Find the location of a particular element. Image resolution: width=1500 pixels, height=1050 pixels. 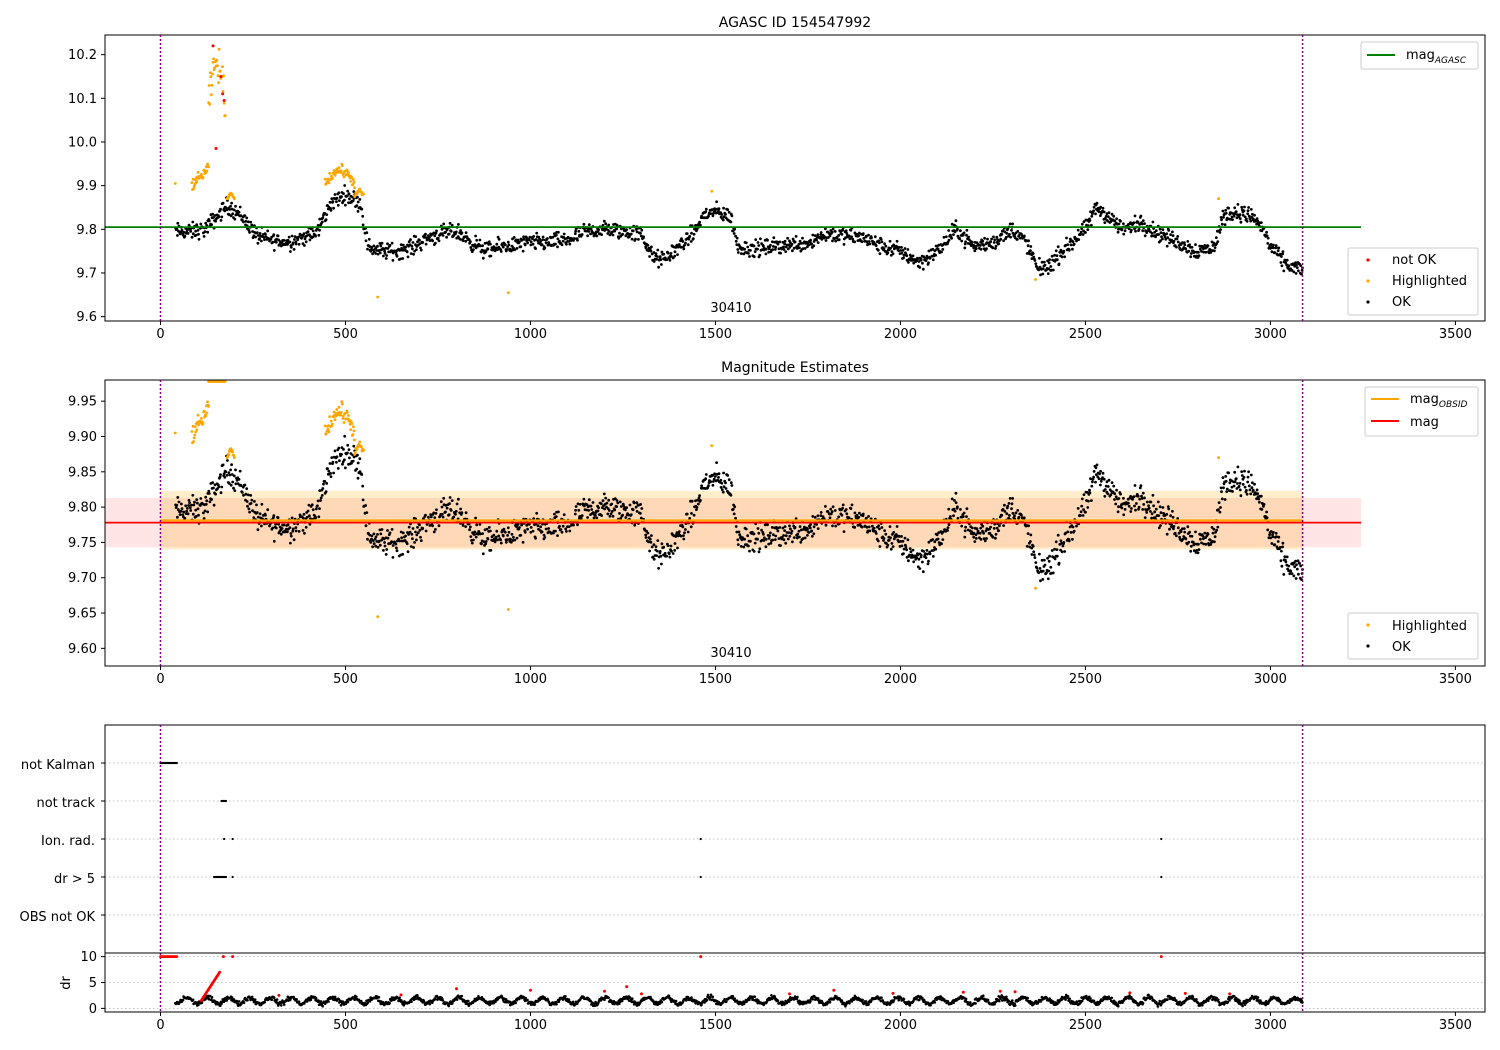

agasc-obsid-label: 30410 is located at coordinates (730, 308).